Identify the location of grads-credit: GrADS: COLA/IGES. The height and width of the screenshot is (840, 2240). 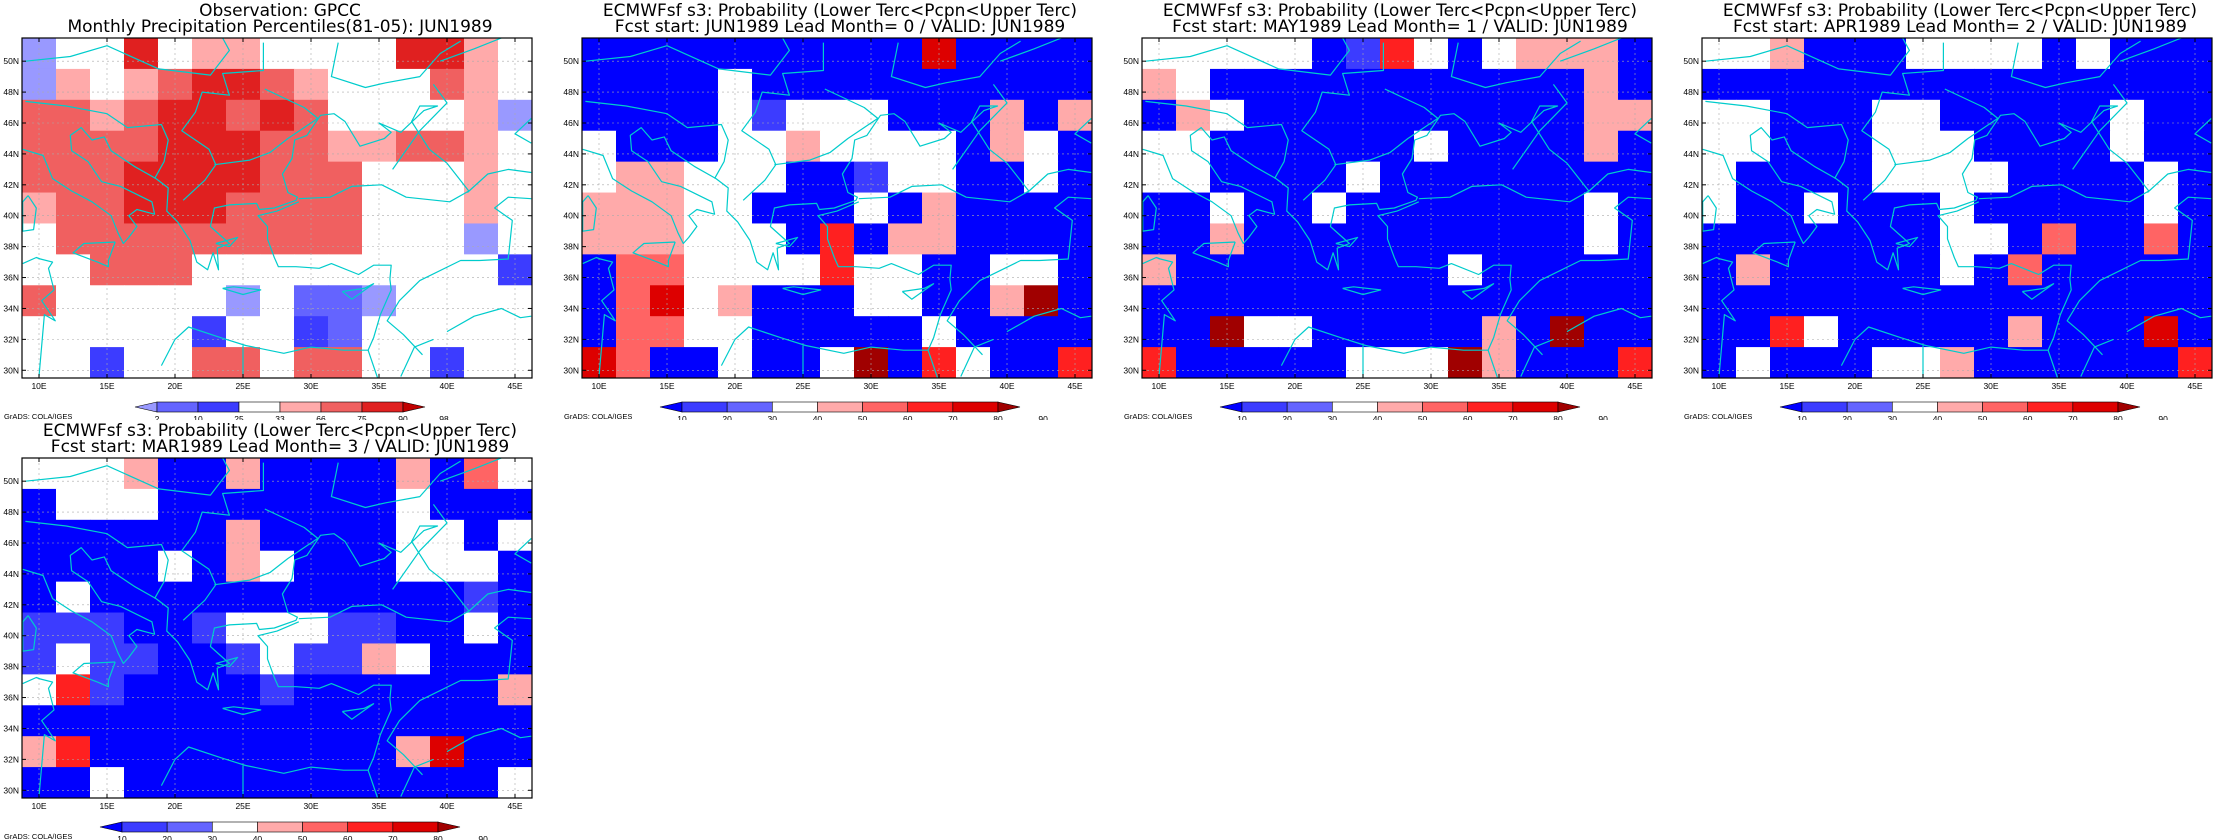
(1158, 416).